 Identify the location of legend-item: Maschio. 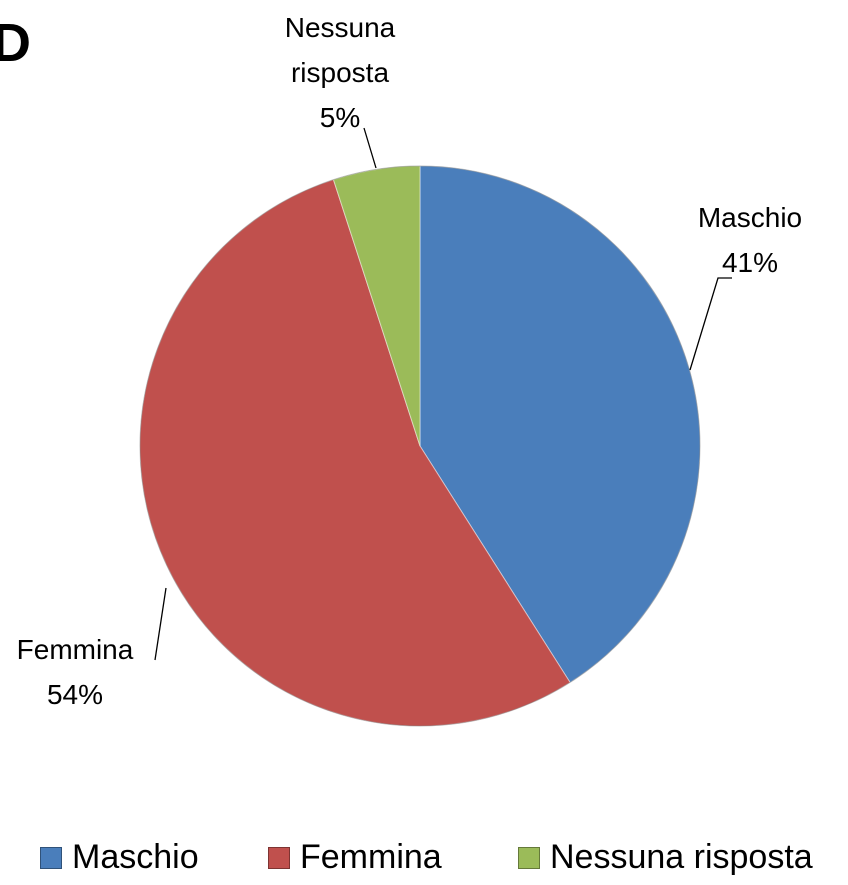
(119, 857).